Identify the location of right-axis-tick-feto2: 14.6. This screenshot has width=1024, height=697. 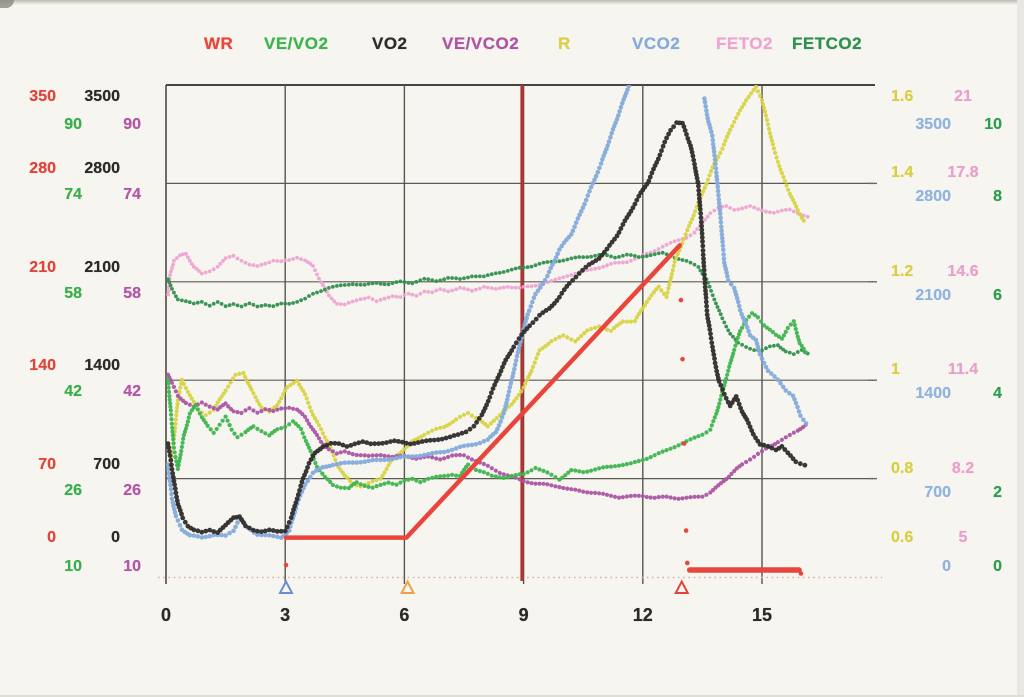
(963, 271).